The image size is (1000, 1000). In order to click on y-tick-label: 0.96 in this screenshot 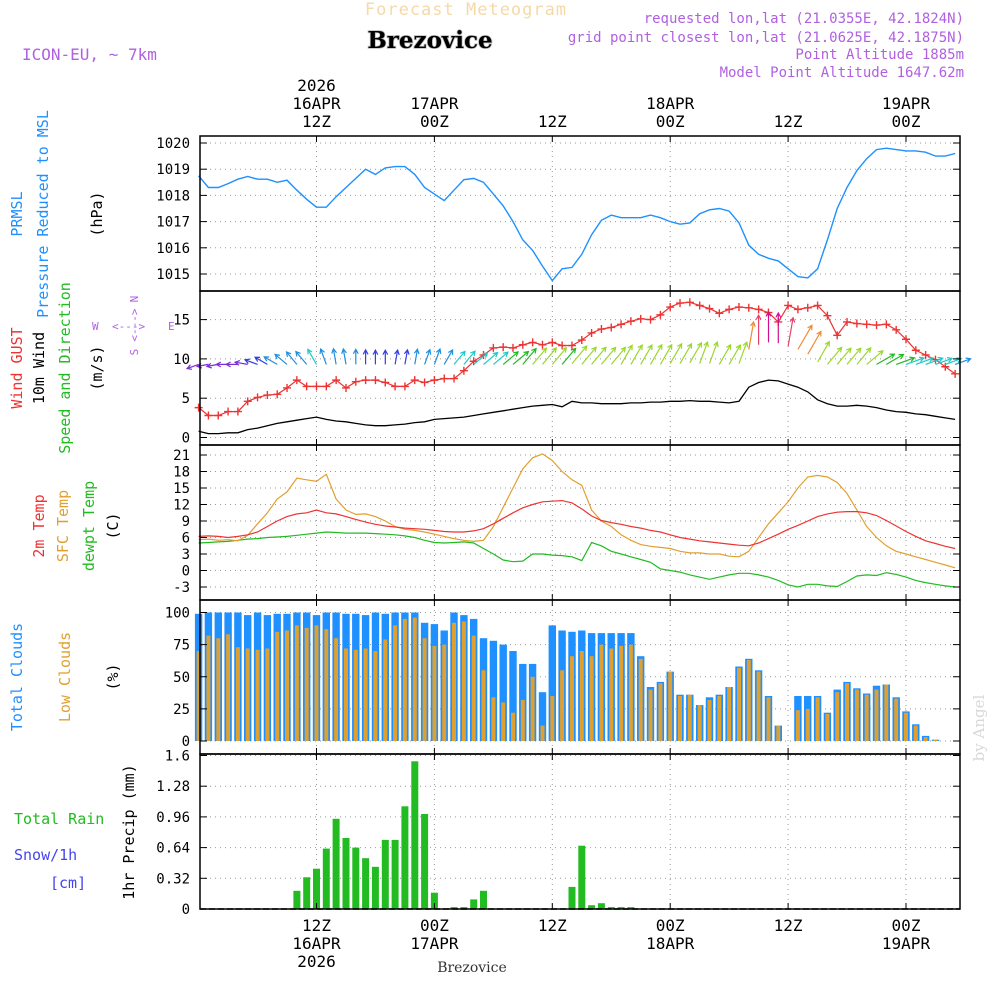, I will do `click(173, 818)`.